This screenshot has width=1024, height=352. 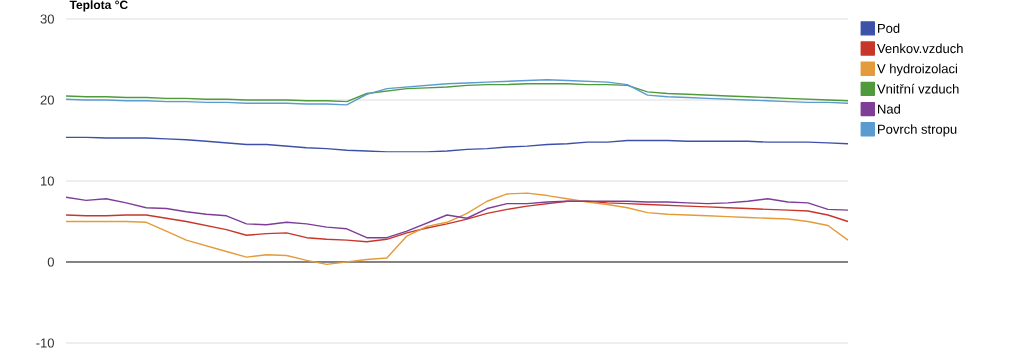 What do you see at coordinates (889, 109) in the screenshot?
I see `legend-label: Nad` at bounding box center [889, 109].